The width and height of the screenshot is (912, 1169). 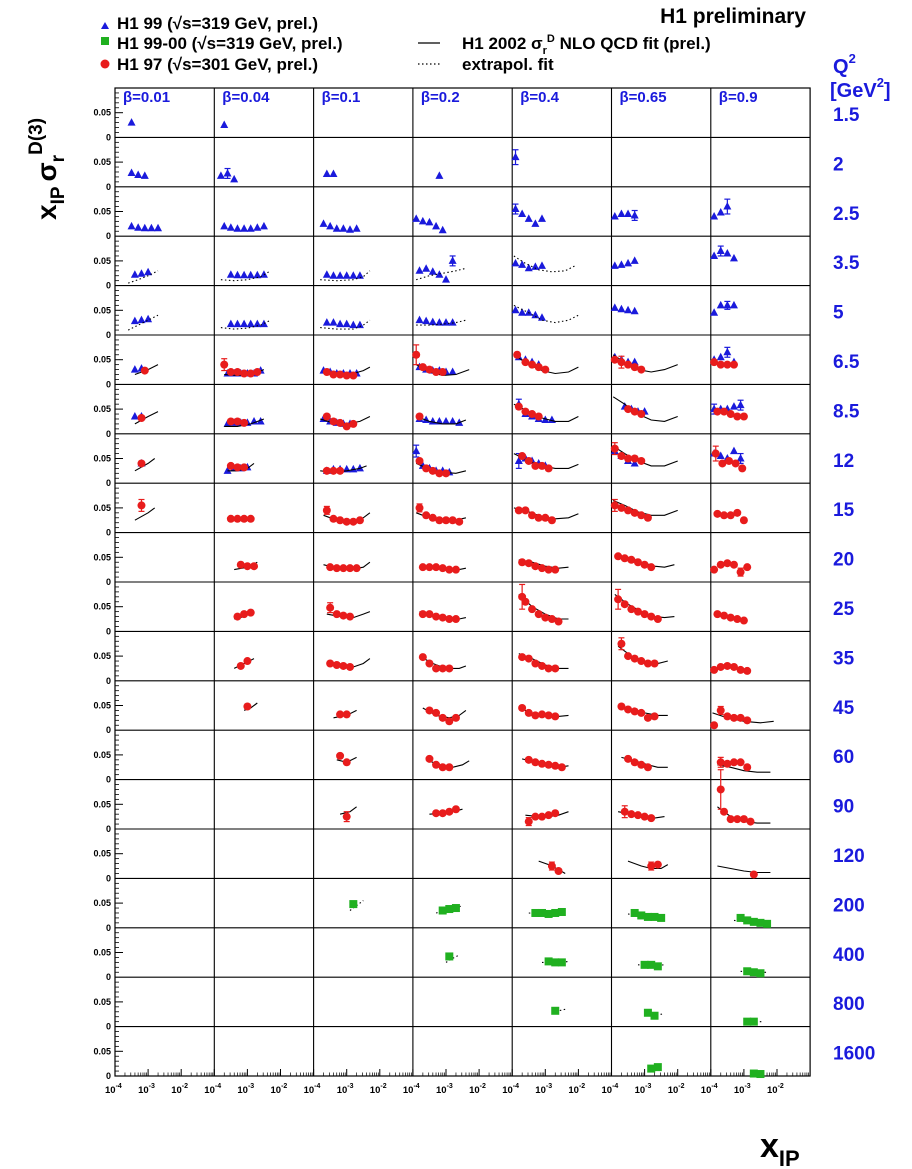 What do you see at coordinates (846, 115) in the screenshot?
I see `q2-label: 1.5` at bounding box center [846, 115].